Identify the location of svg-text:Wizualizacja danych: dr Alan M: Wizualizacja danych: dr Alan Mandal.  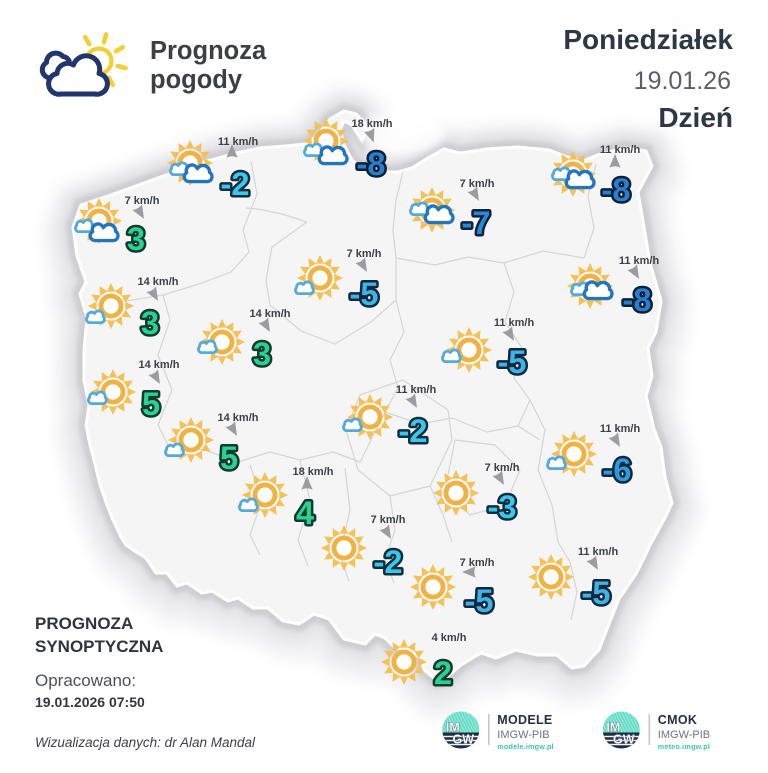
(145, 742).